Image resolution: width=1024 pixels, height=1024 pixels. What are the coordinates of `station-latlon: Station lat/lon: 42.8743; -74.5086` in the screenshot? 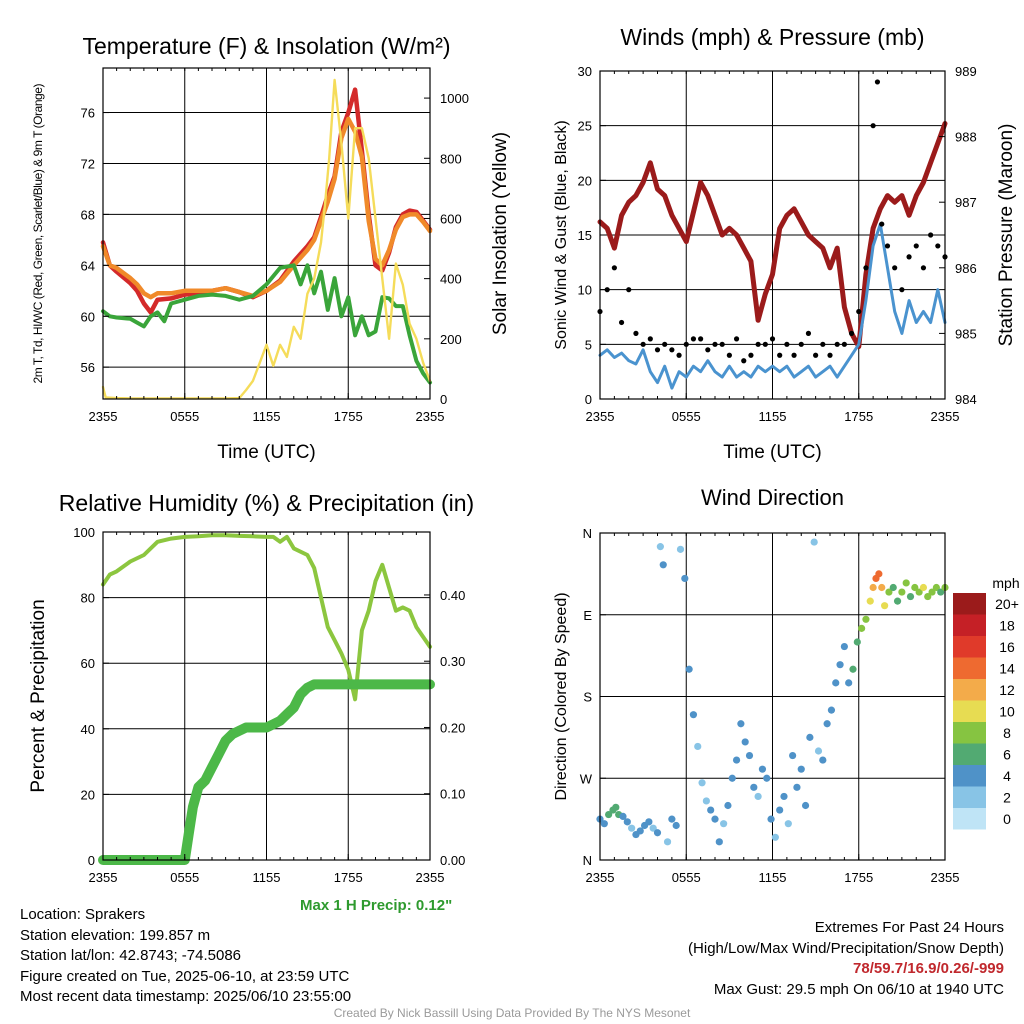 It's located at (131, 955).